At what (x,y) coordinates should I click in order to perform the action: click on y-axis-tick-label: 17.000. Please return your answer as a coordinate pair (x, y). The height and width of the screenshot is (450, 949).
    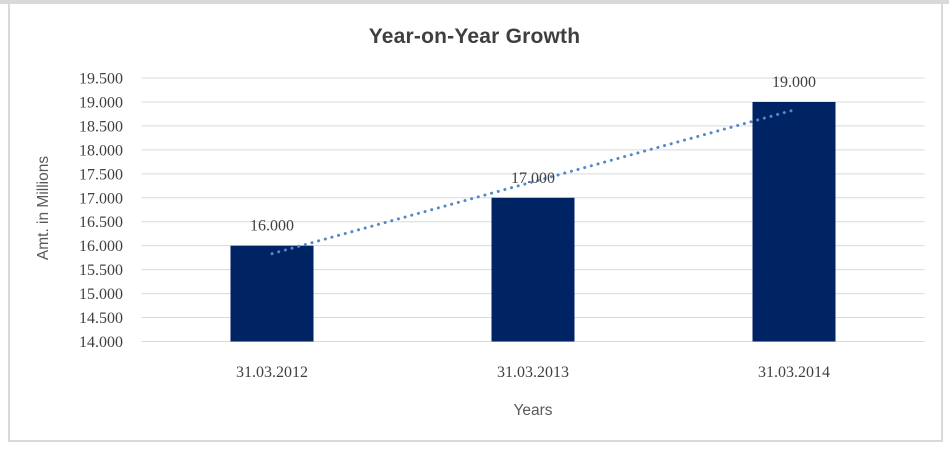
    Looking at the image, I should click on (101, 198).